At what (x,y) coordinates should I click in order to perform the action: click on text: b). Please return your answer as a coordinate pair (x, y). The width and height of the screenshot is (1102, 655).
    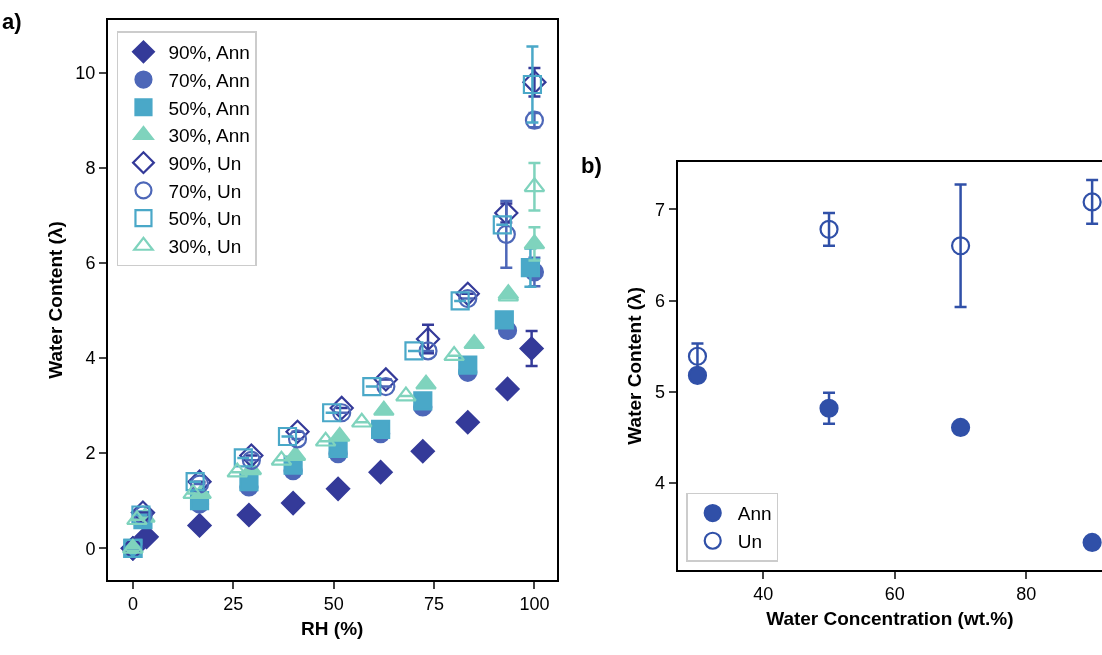
    Looking at the image, I should click on (591, 165).